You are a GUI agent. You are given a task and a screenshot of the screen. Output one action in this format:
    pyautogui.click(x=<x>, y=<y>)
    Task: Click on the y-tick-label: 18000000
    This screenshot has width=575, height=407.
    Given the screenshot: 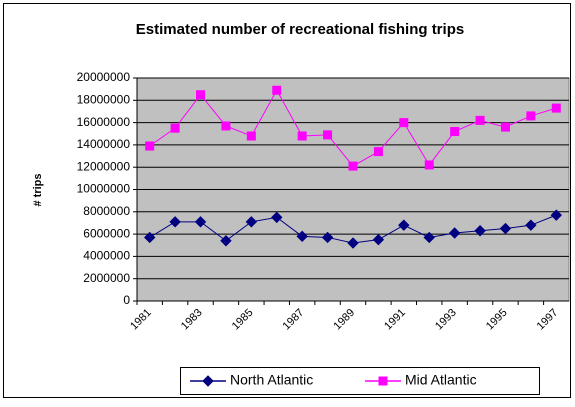 What is the action you would take?
    pyautogui.click(x=104, y=99)
    